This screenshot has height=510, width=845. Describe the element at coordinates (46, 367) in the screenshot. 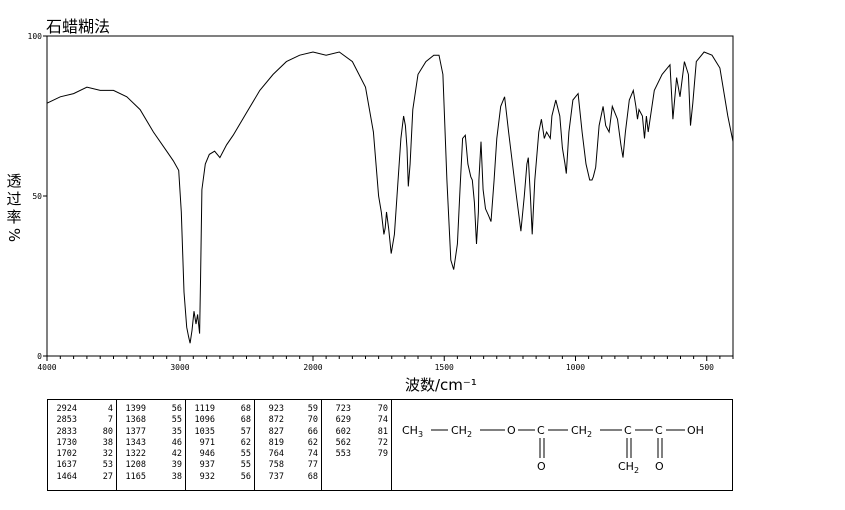

I see `x-tick-label: 4000` at that location.